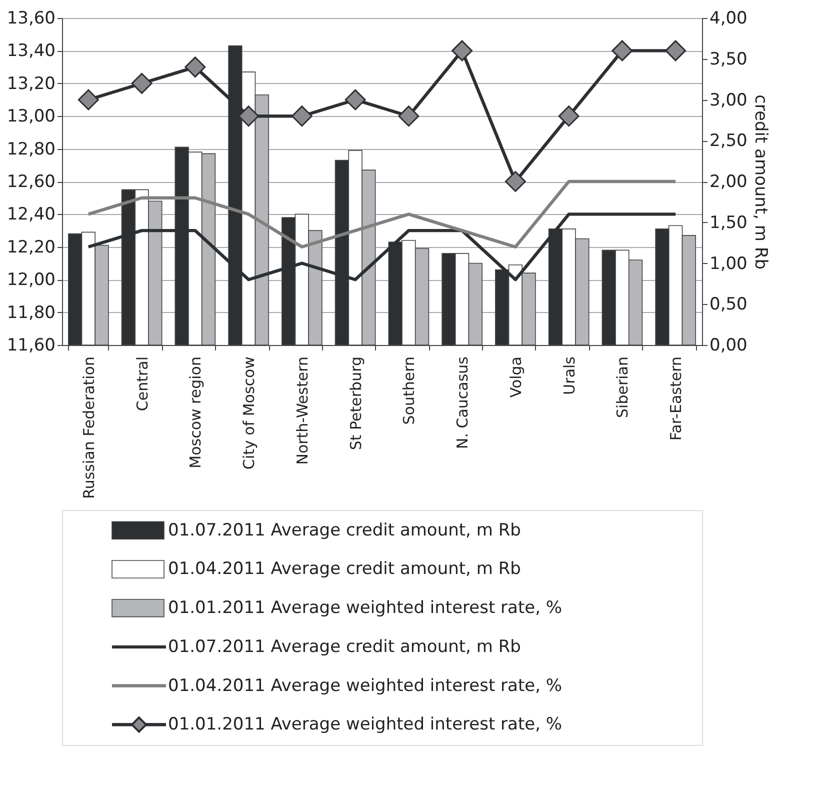  I want to click on y-tick-label: 12,20, so click(31, 247).